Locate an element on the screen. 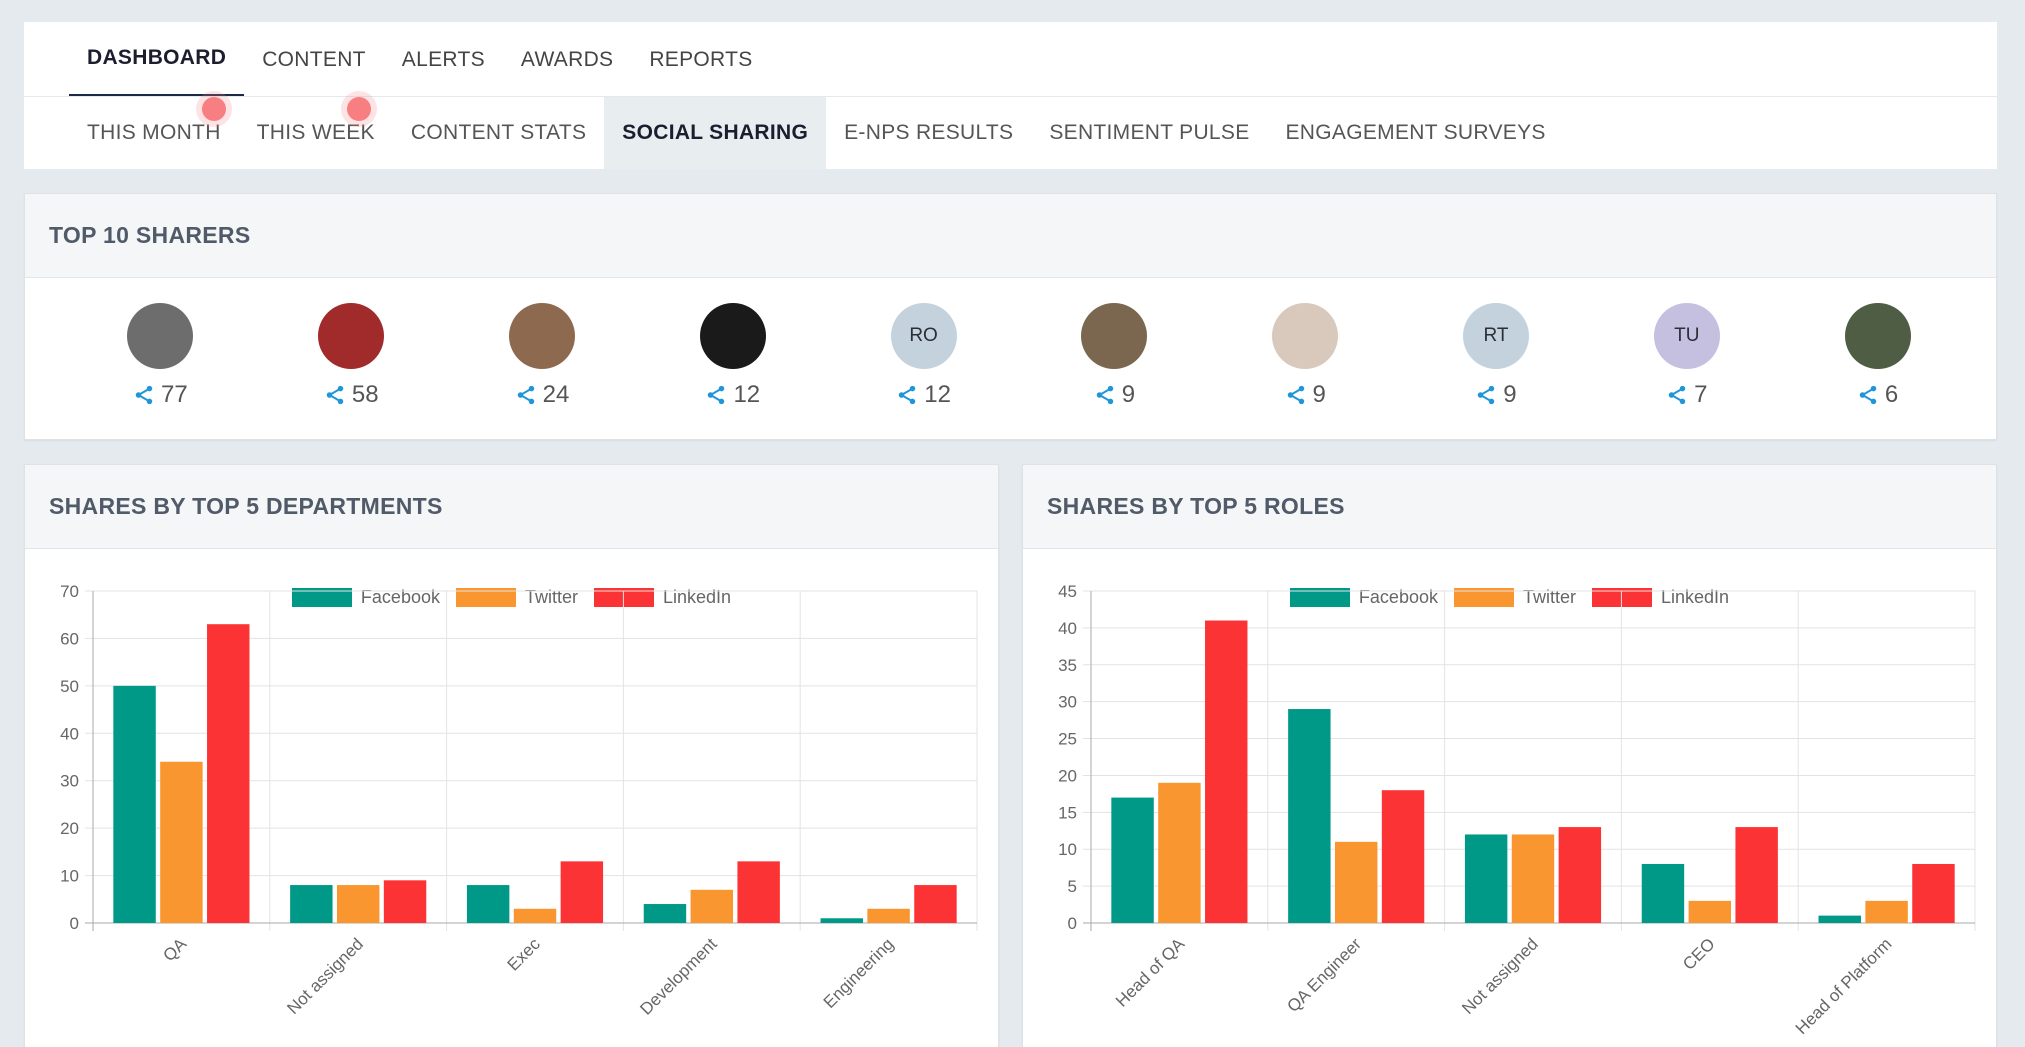 The image size is (2025, 1047). departments-title: SHARES BY TOP 5 DEPARTMENTS is located at coordinates (246, 506).